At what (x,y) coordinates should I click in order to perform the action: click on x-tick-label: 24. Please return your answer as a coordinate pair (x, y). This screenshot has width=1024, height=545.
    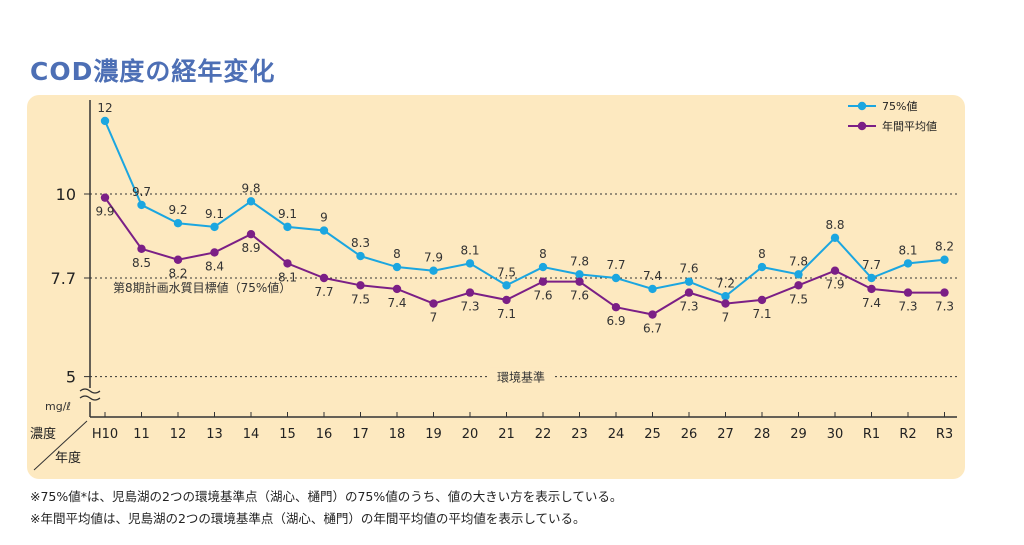
    Looking at the image, I should click on (616, 434).